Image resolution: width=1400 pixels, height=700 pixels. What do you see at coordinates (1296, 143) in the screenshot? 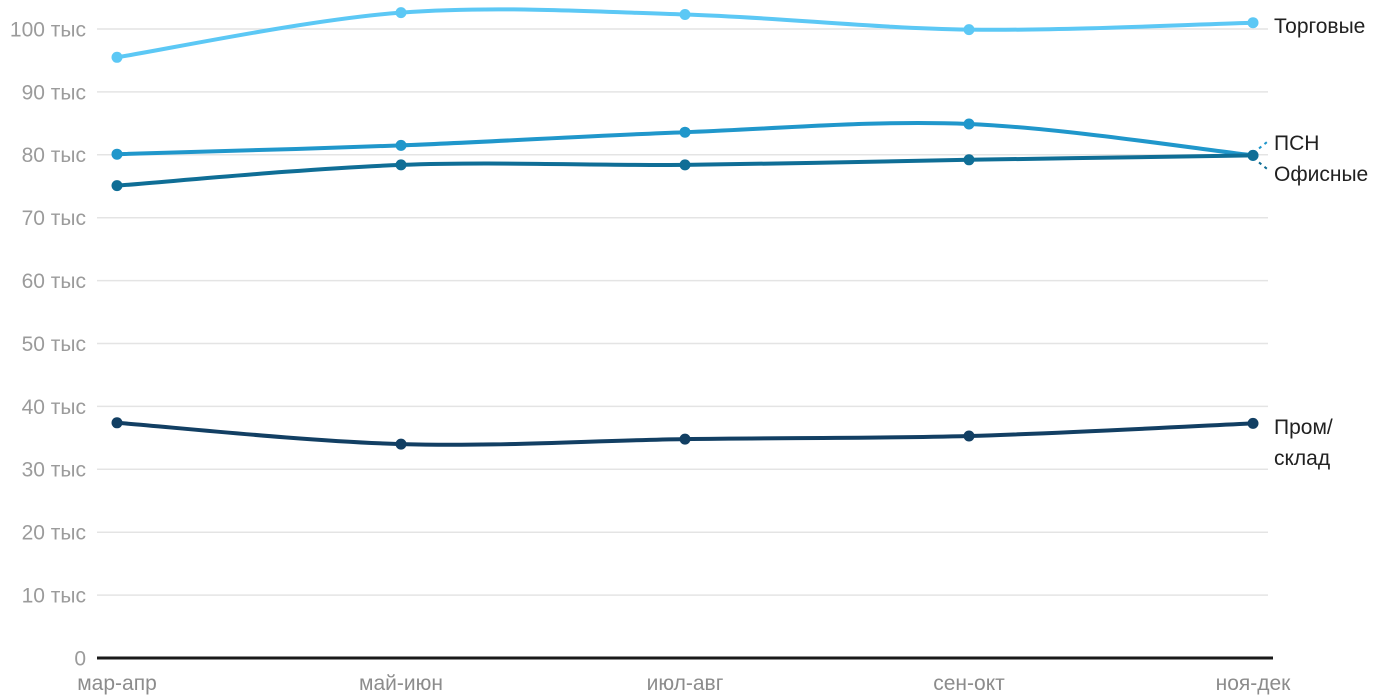
I see `series-label-psn: ПСН` at bounding box center [1296, 143].